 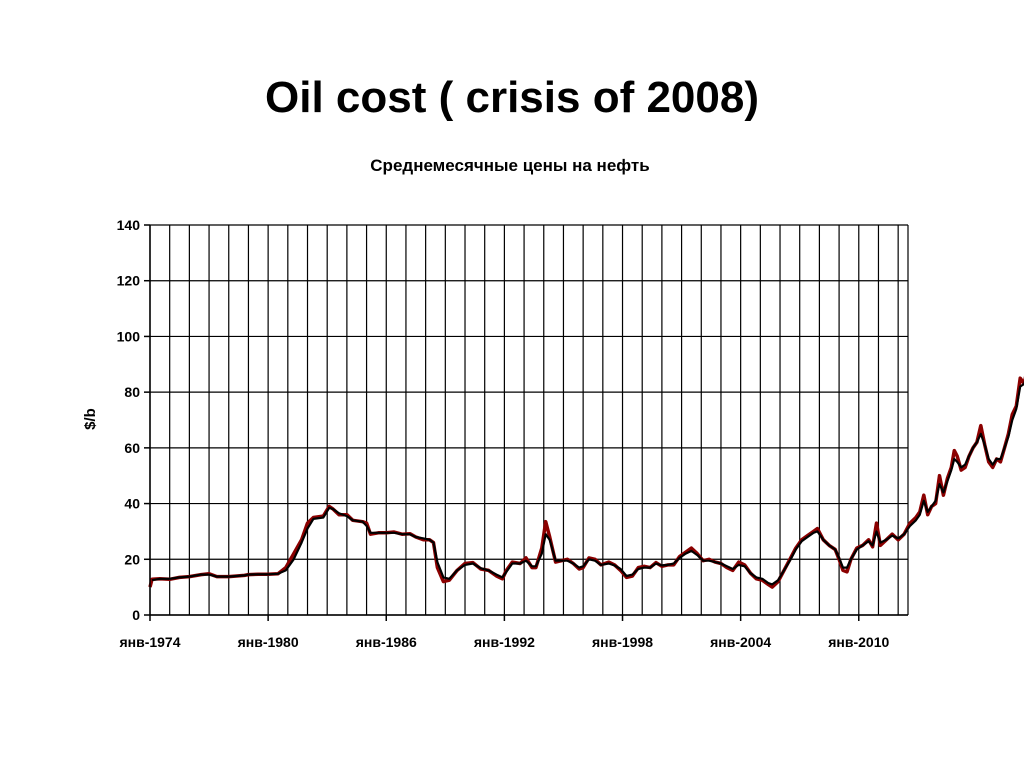 I want to click on x-tick-label: янв-2010, so click(x=858, y=642).